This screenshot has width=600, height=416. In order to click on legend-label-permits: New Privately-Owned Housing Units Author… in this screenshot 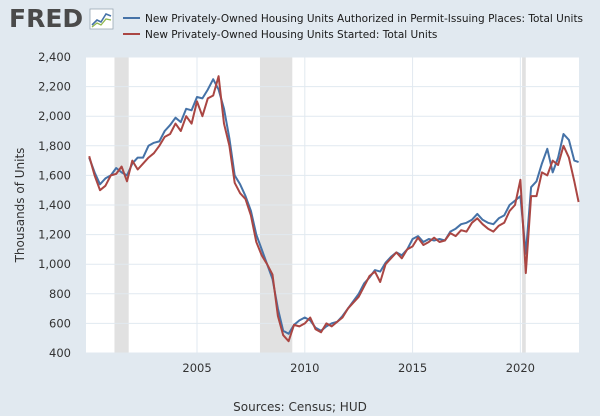, I will do `click(364, 19)`.